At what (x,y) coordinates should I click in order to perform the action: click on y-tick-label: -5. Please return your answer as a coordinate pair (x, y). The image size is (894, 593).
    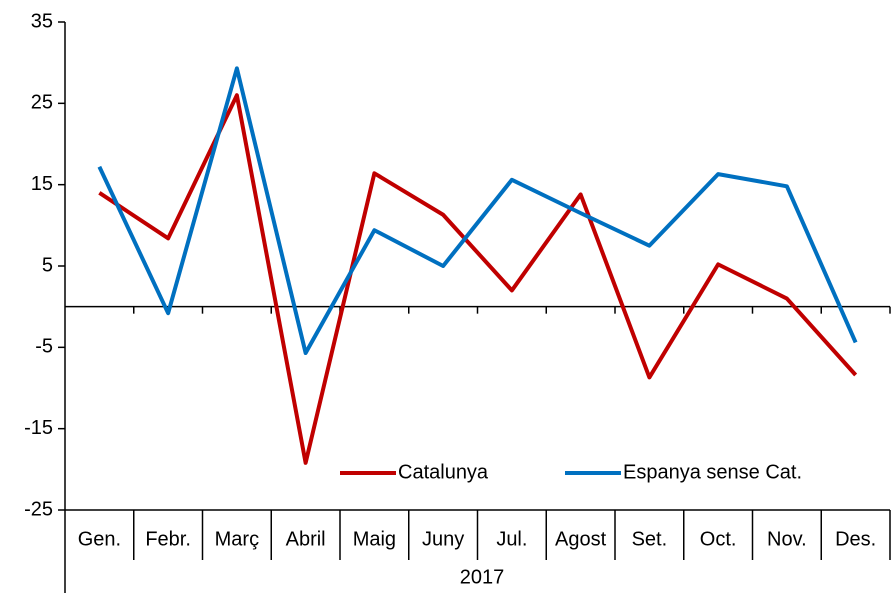
    Looking at the image, I should click on (44, 347).